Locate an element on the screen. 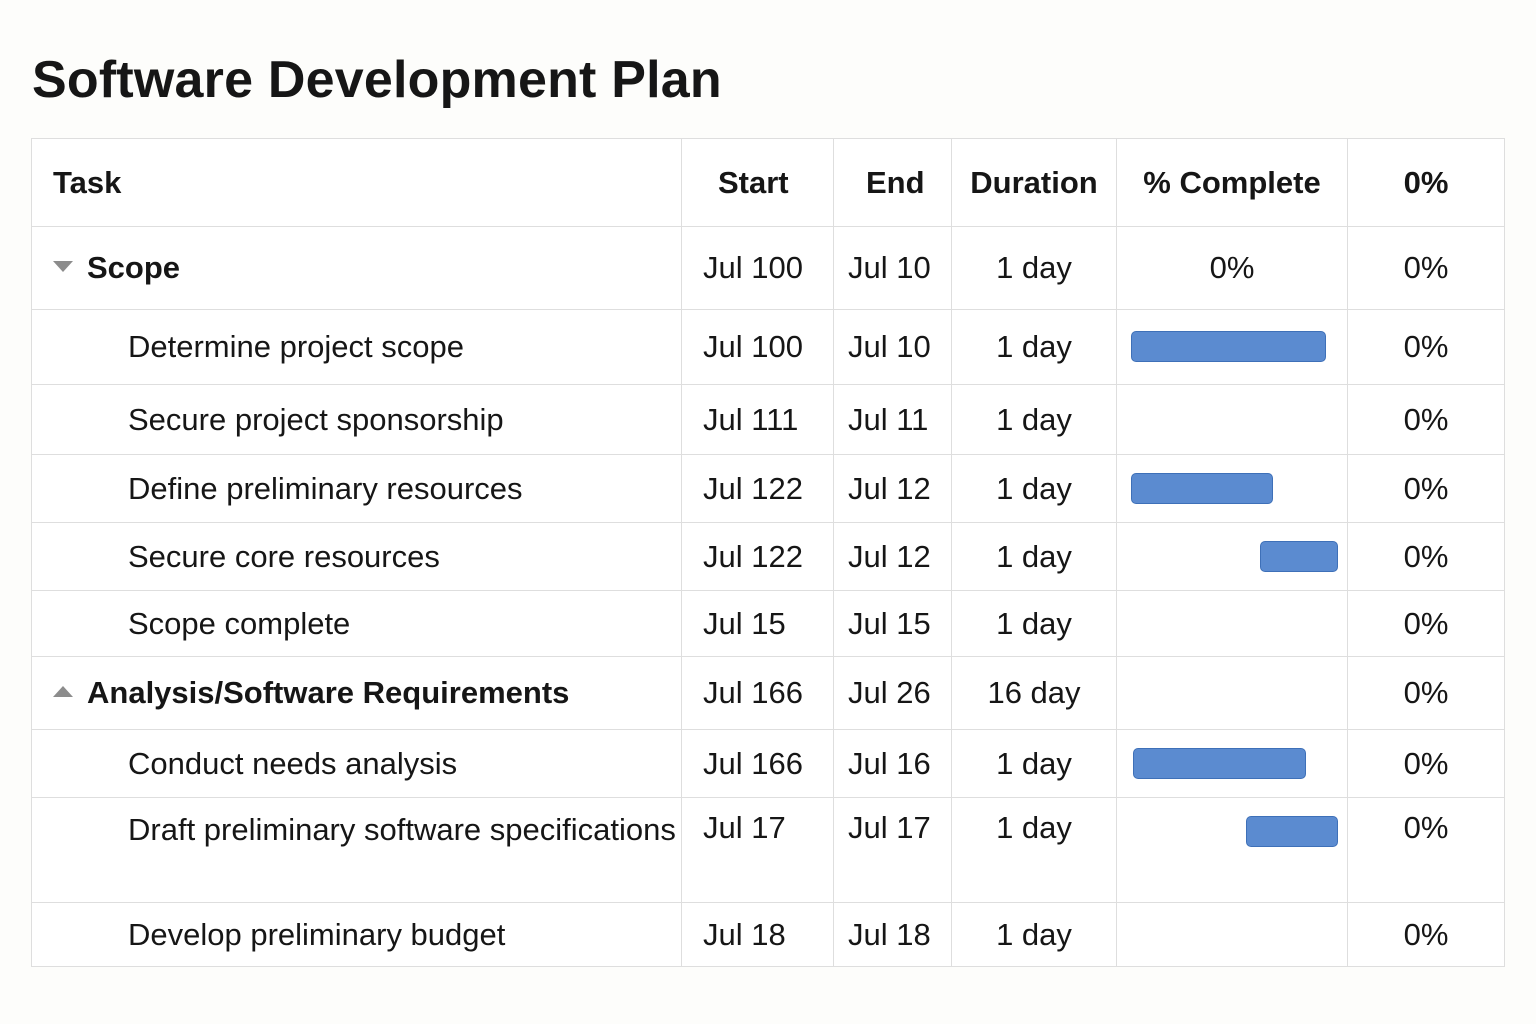  header-row: Task Start End Duration % Complete 0% is located at coordinates (768, 182).